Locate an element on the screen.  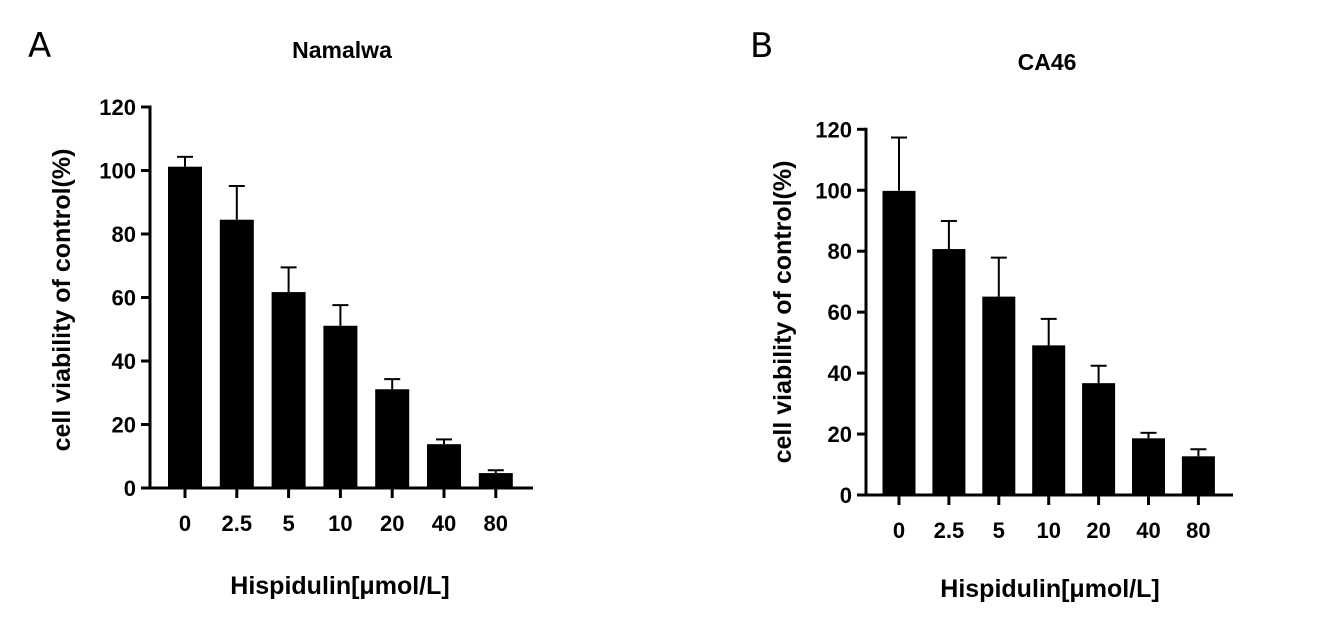
panel-label-b: B is located at coordinates (761, 46).